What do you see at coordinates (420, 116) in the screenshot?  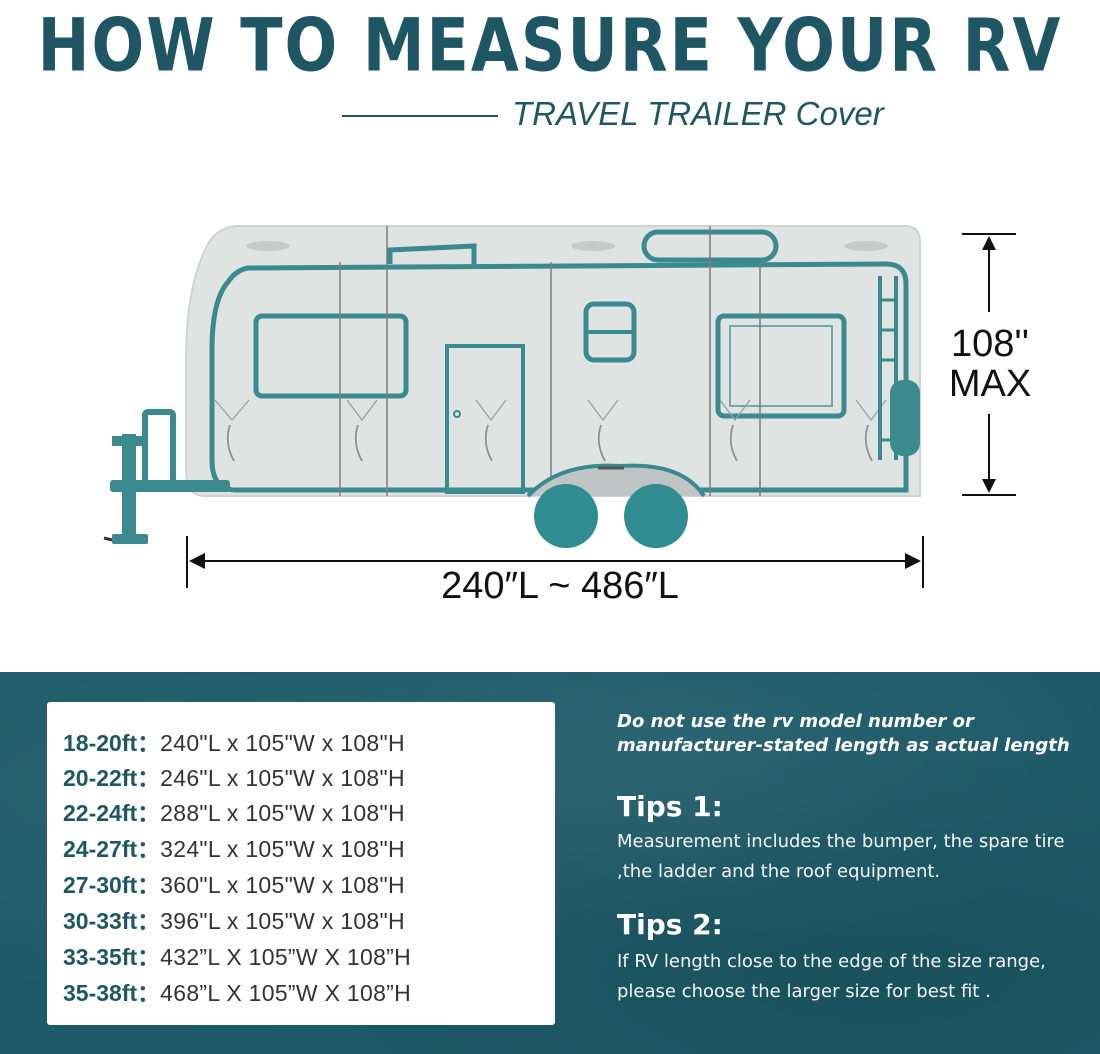 I see `subtitle-rule` at bounding box center [420, 116].